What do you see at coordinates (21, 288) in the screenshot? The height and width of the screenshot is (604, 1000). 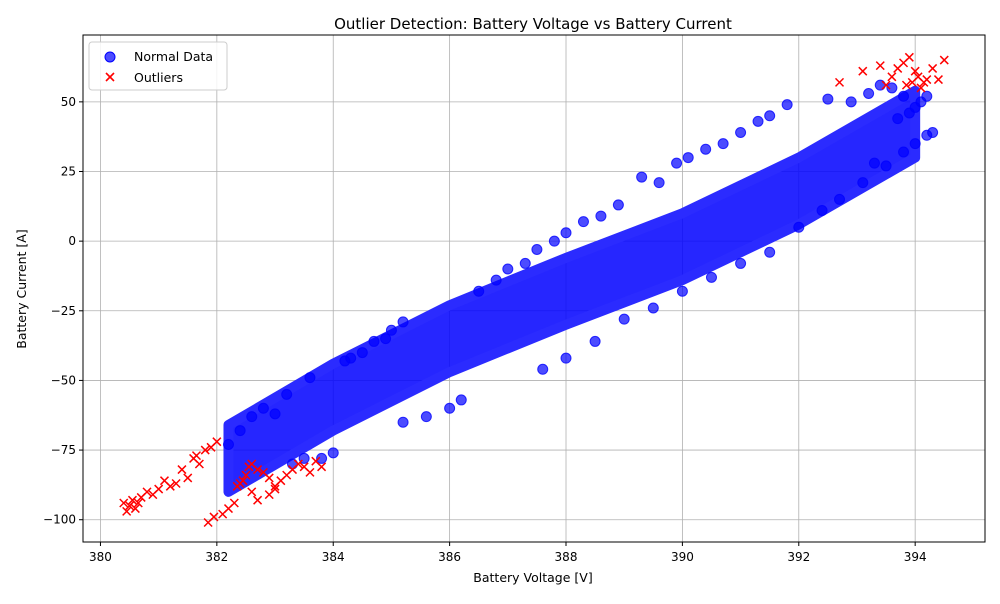 I see `y-axis-label: Battery Current [A]` at bounding box center [21, 288].